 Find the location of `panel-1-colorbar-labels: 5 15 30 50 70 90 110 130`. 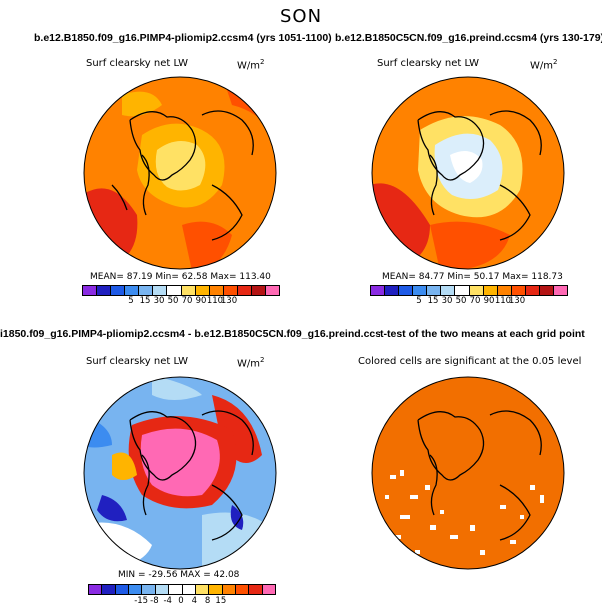

panel-1-colorbar-labels: 5 15 30 50 70 90 110 130 is located at coordinates (180, 302).